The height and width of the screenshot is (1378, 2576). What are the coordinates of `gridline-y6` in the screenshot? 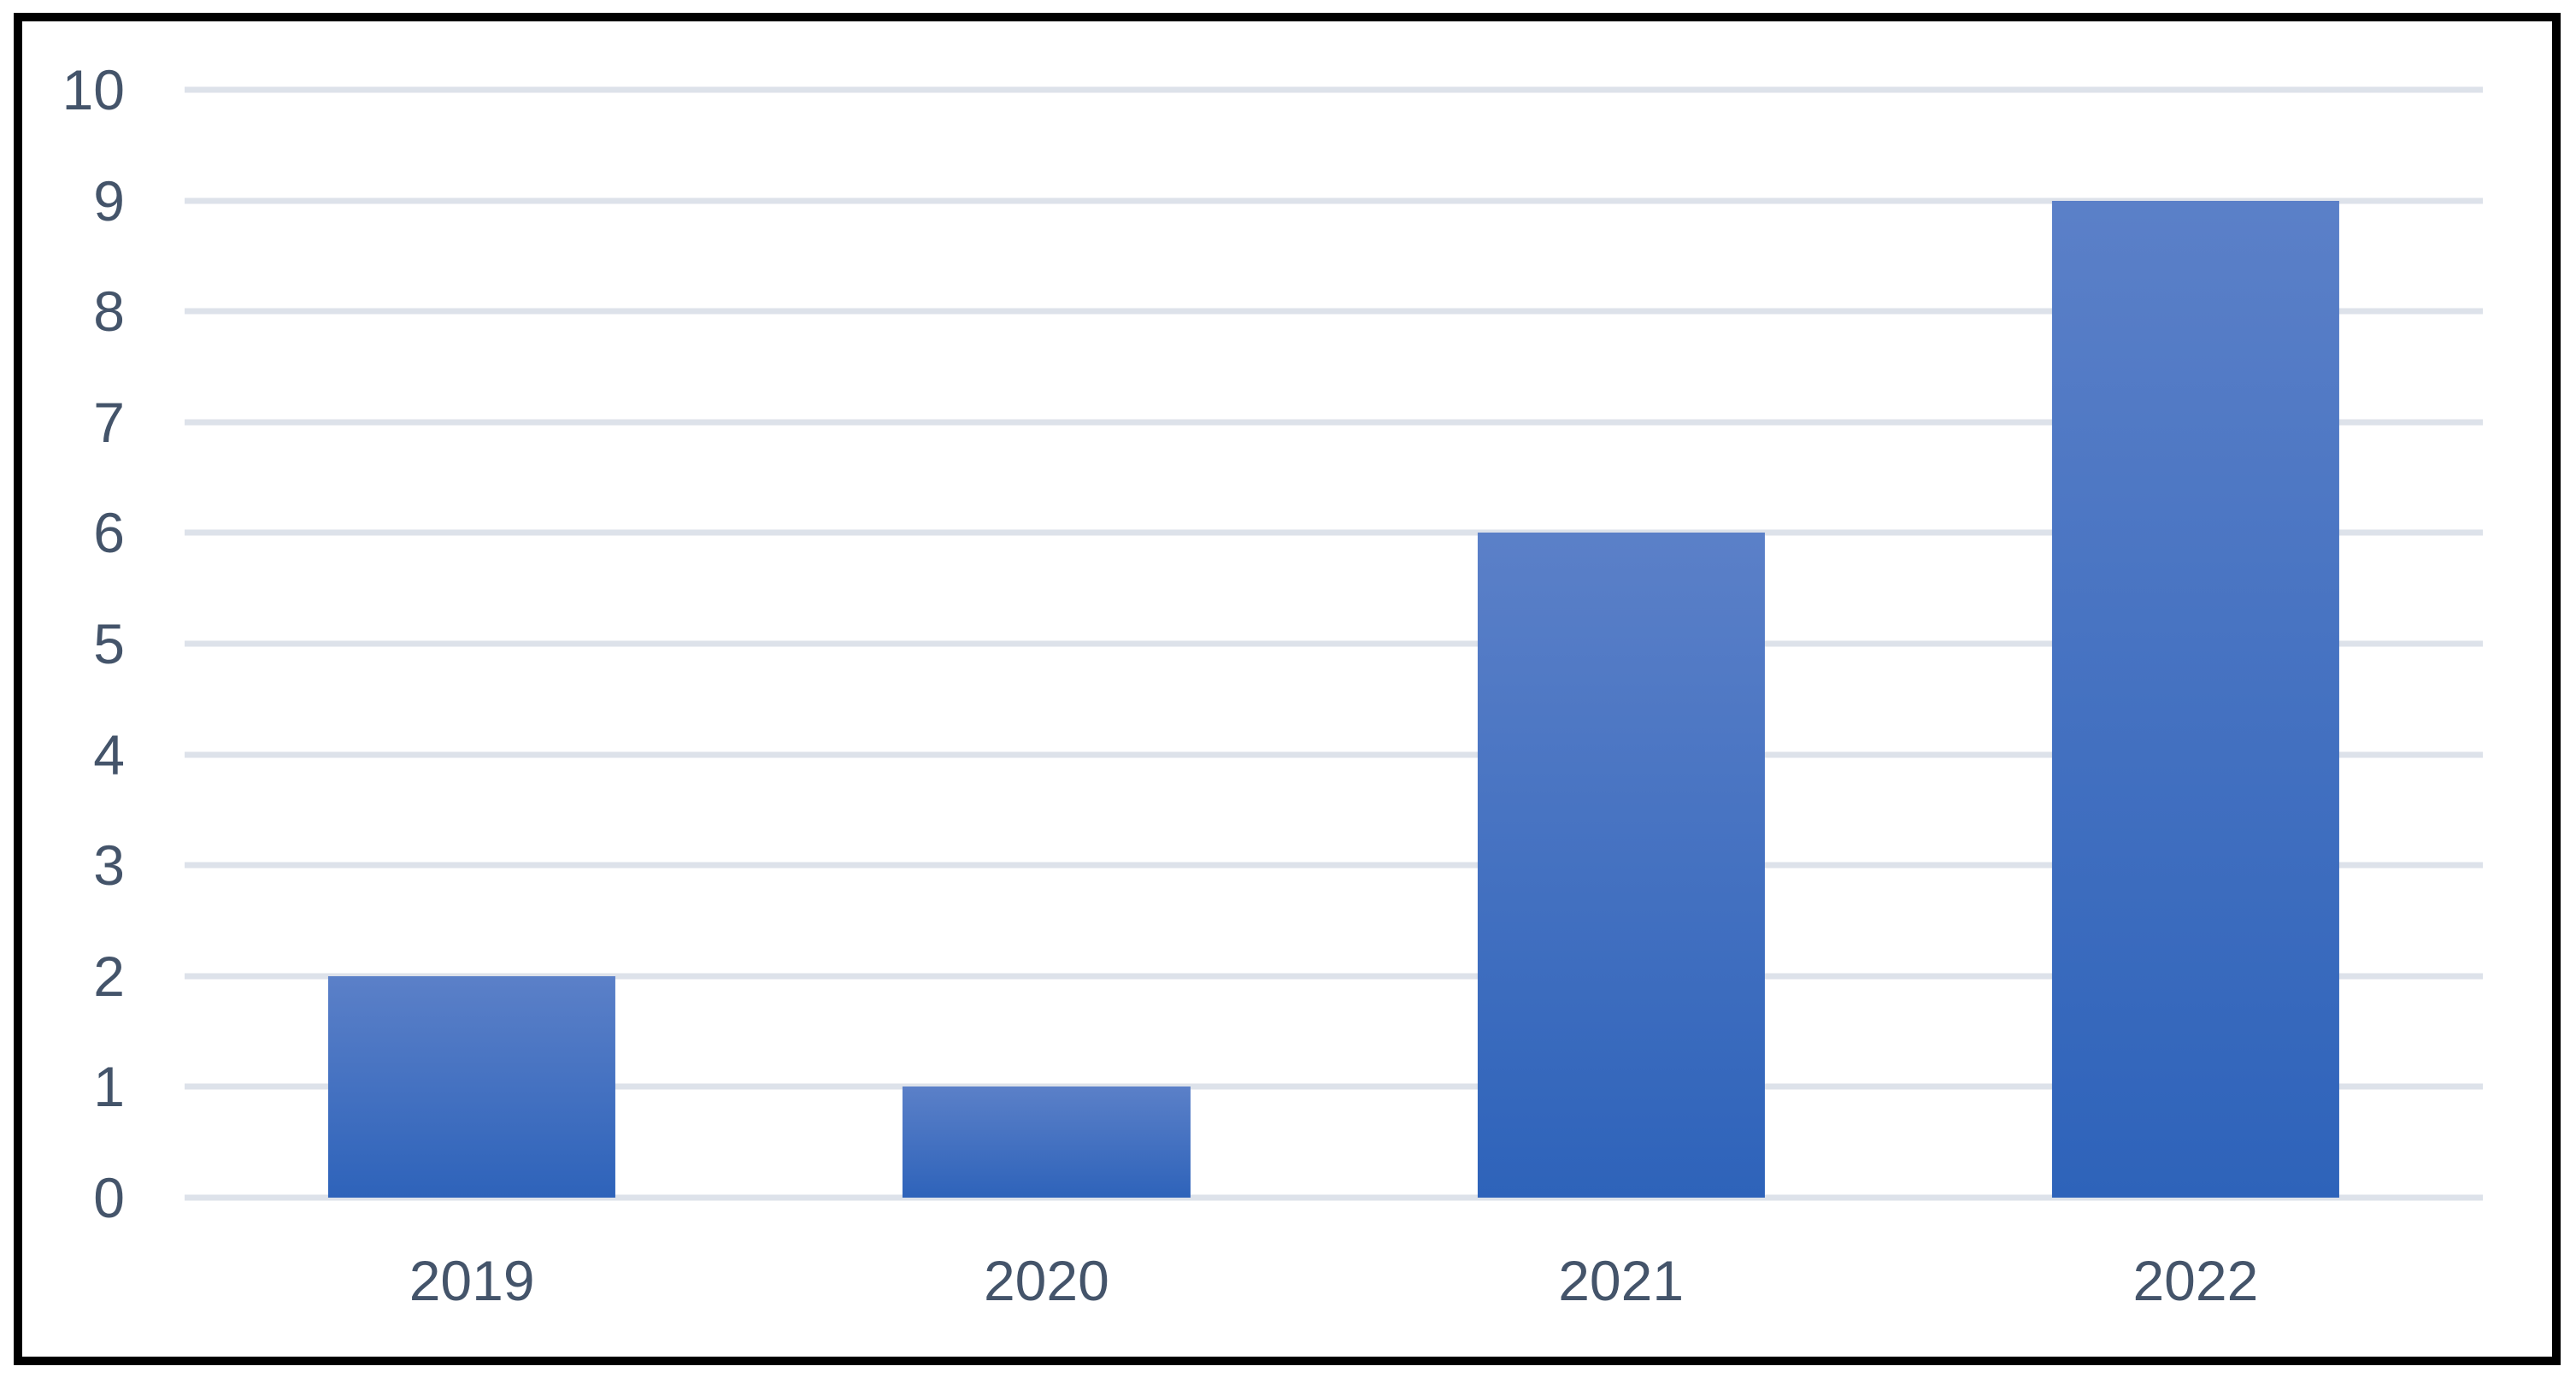 It's located at (1334, 532).